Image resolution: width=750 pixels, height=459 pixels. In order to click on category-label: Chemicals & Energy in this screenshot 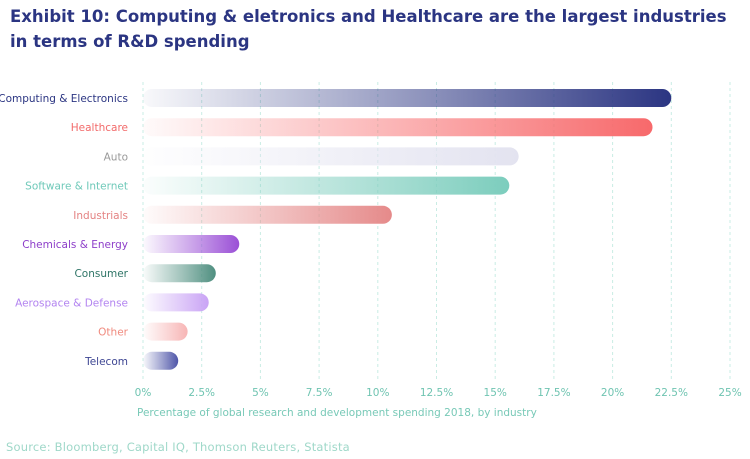, I will do `click(75, 245)`.